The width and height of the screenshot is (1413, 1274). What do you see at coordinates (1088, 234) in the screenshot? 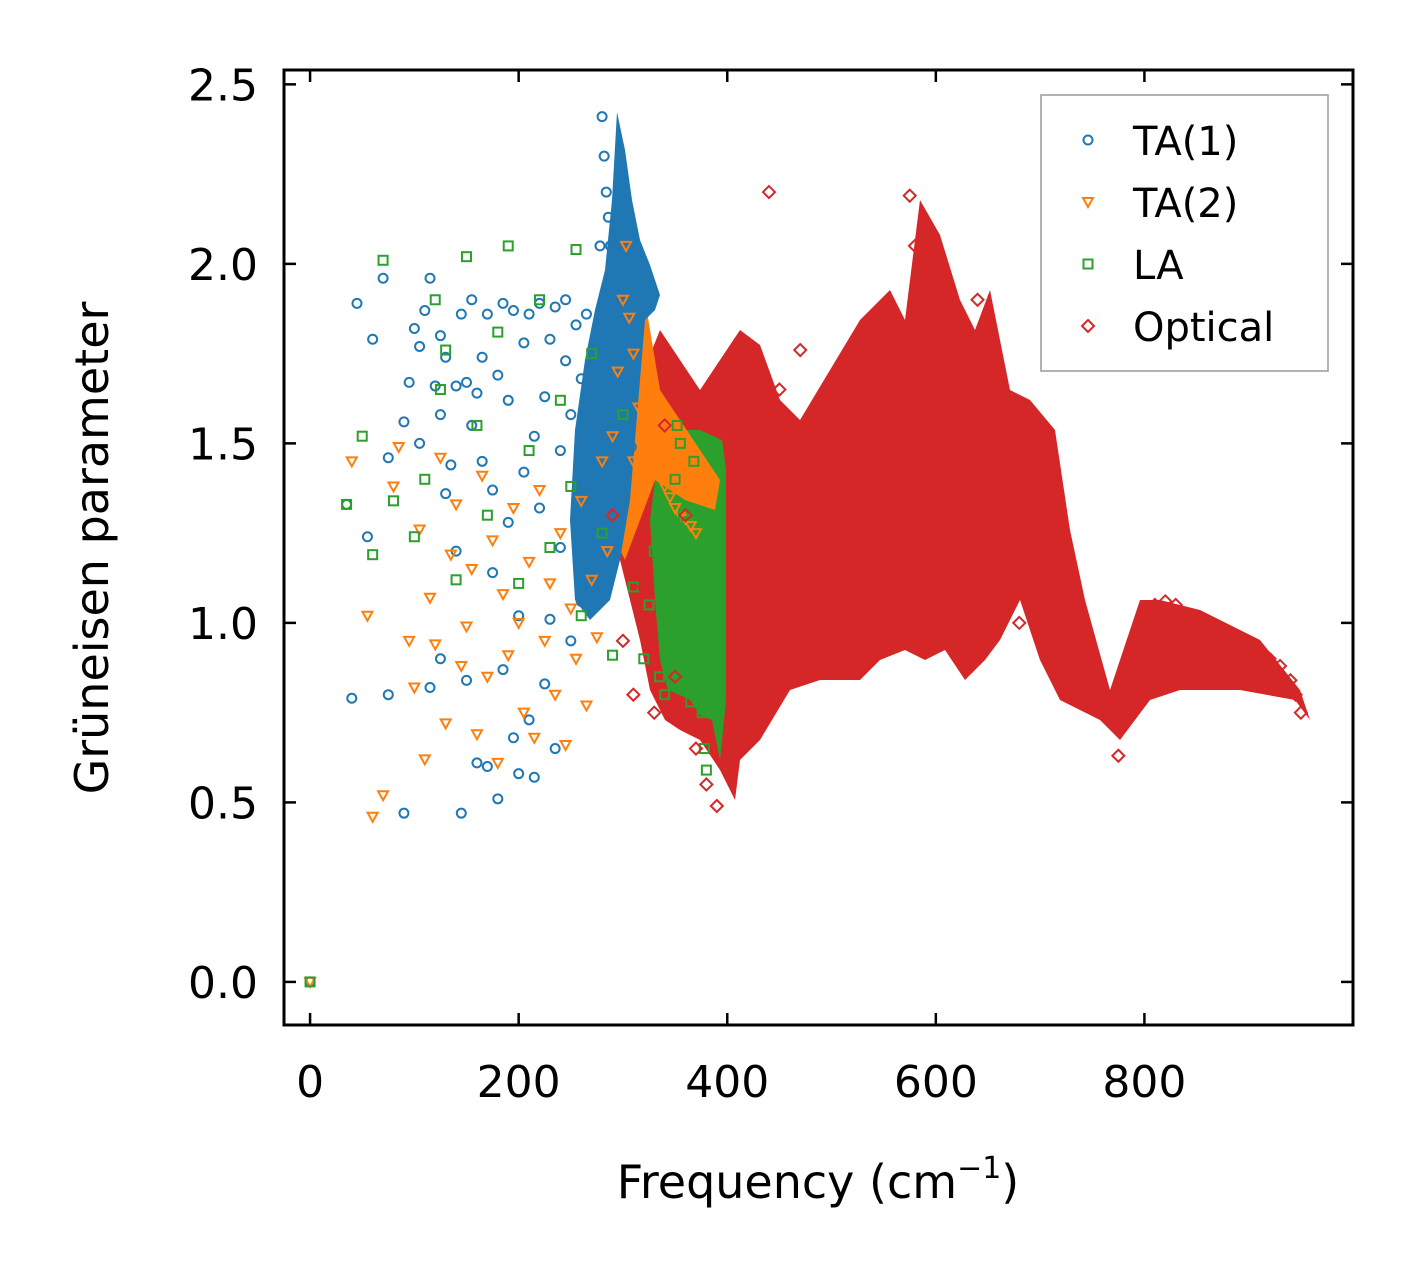
I see `legend-markers` at bounding box center [1088, 234].